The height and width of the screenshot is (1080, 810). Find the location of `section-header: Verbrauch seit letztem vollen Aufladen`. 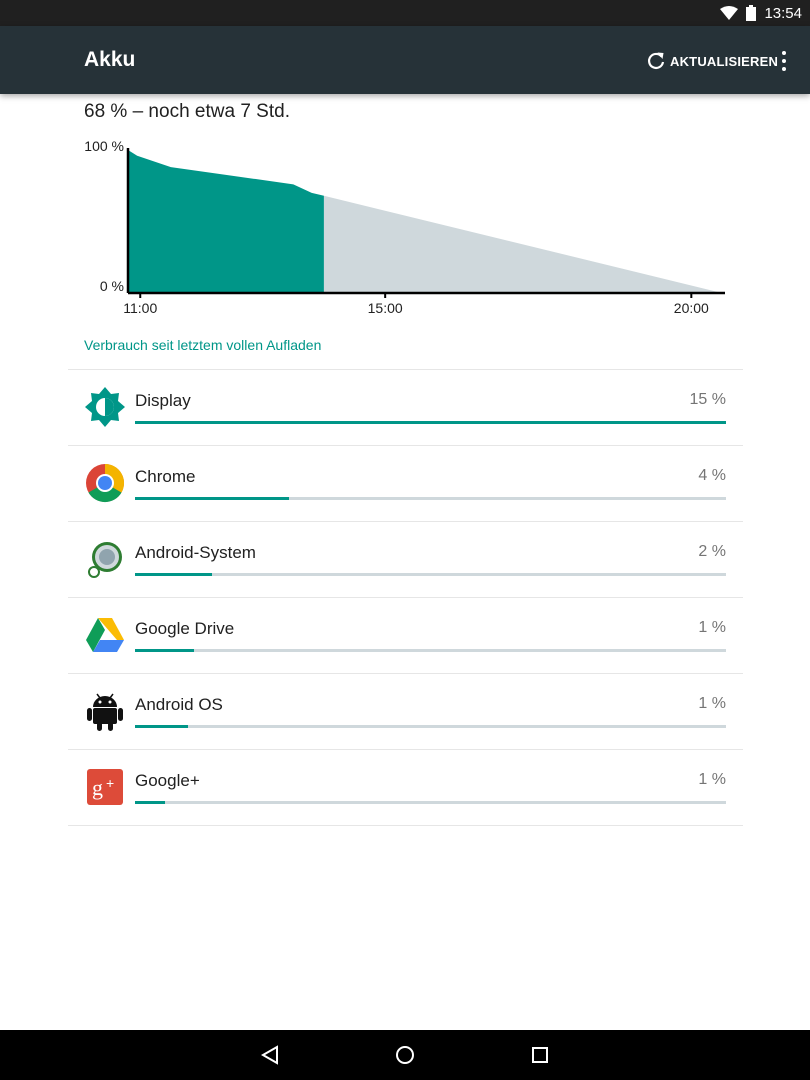

section-header: Verbrauch seit letztem vollen Aufladen is located at coordinates (203, 345).